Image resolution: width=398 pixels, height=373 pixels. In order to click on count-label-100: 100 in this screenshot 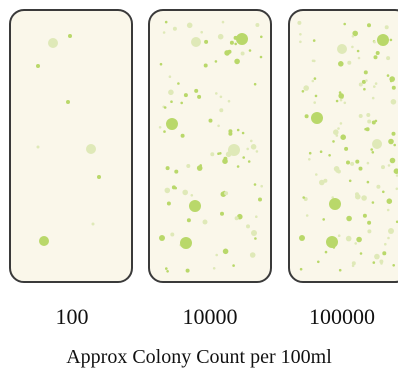, I will do `click(72, 316)`.